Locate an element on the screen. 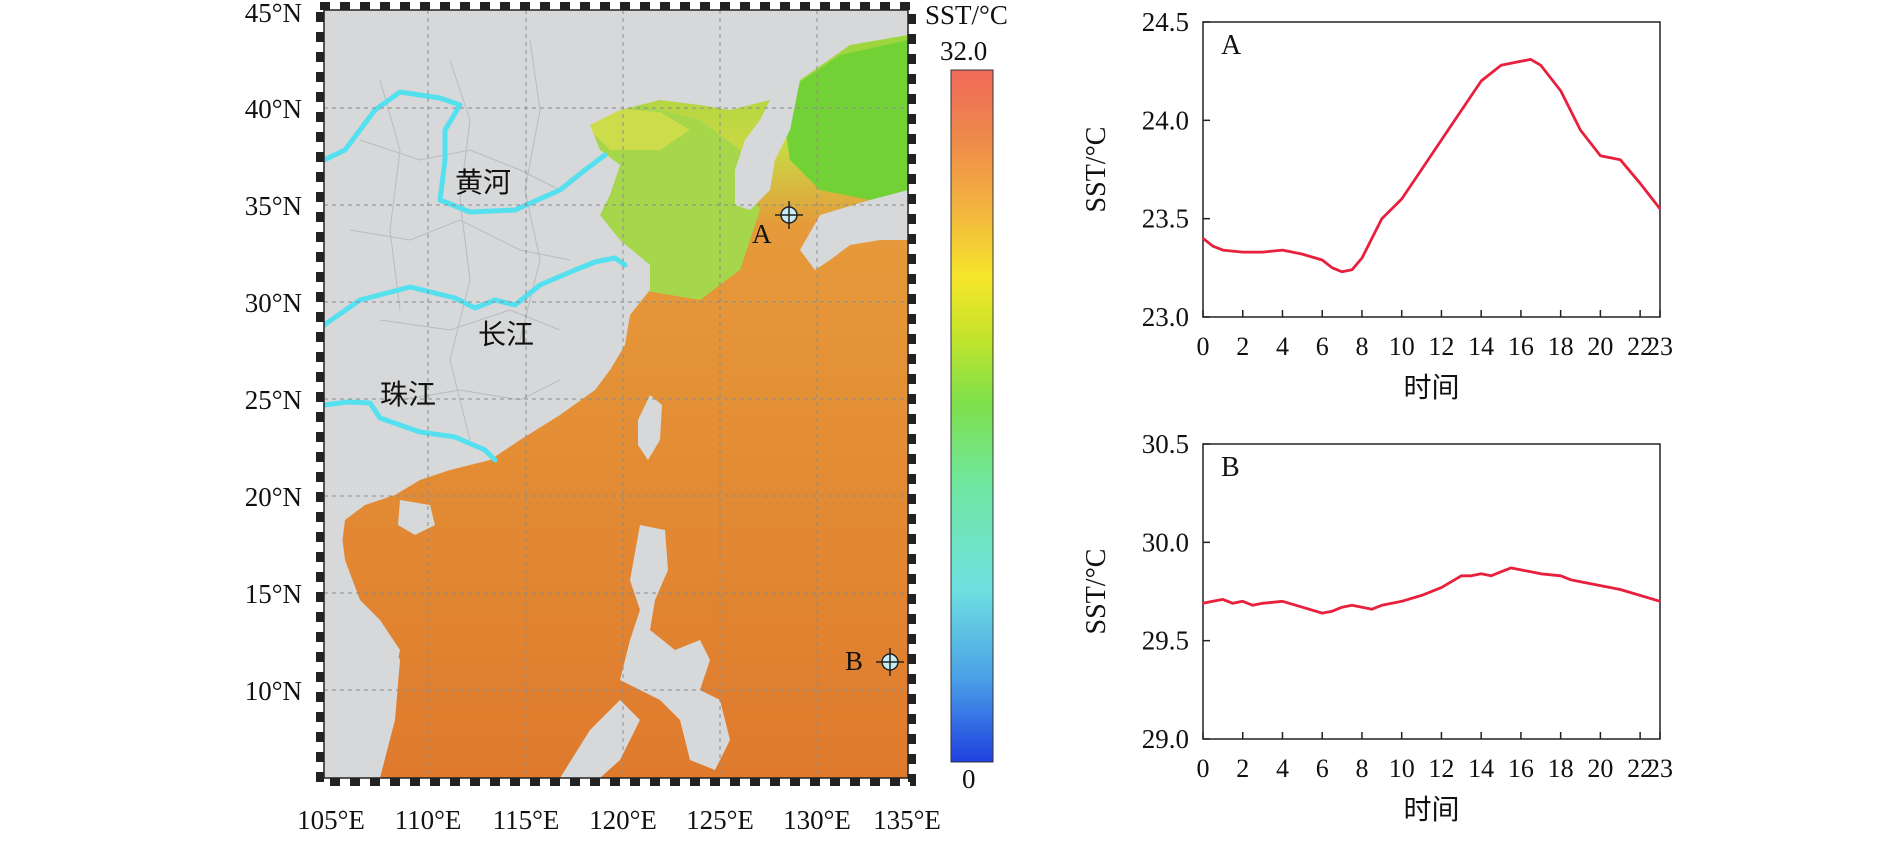 This screenshot has width=1890, height=842. x-tick-label: 12 is located at coordinates (1441, 768).